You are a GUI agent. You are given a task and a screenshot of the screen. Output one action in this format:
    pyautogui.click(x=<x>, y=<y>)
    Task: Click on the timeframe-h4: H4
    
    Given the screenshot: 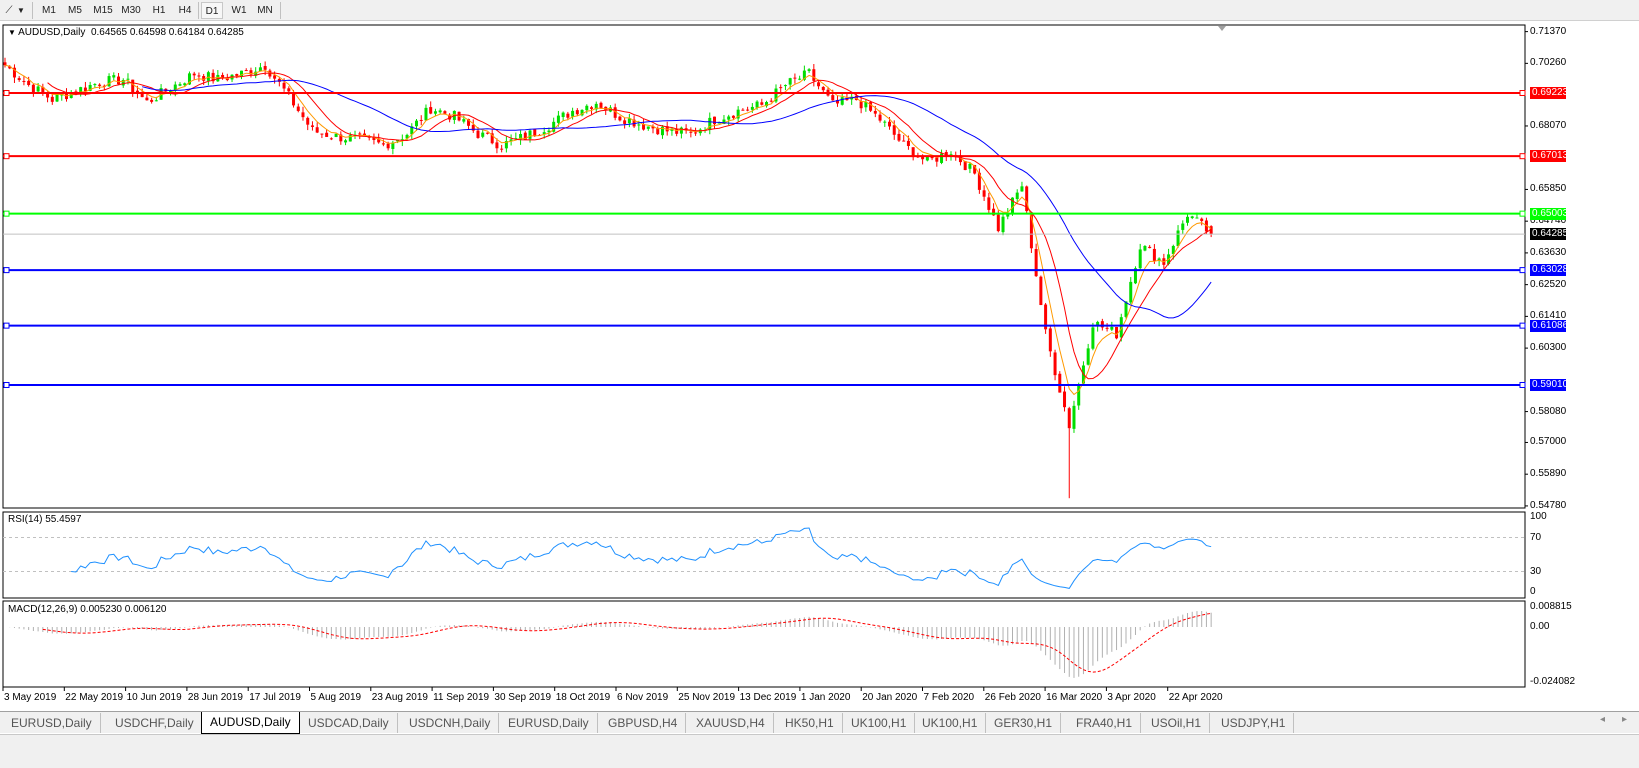 What is the action you would take?
    pyautogui.click(x=185, y=10)
    